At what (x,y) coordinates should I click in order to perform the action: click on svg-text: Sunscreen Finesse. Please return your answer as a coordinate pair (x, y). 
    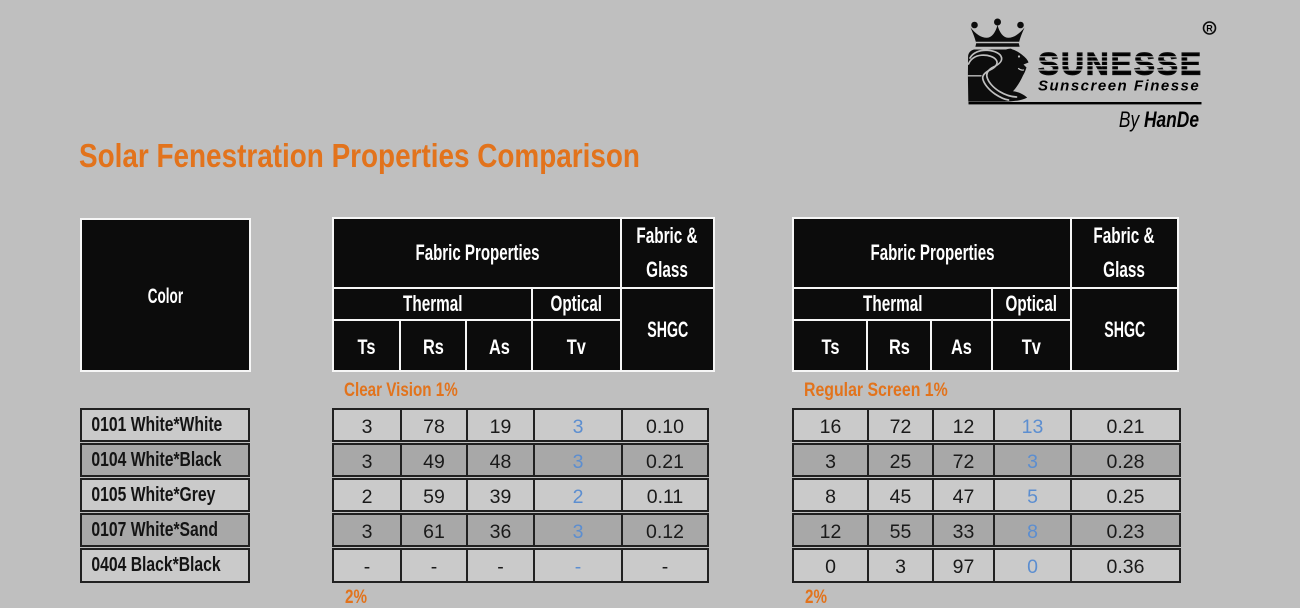
    Looking at the image, I should click on (1119, 86).